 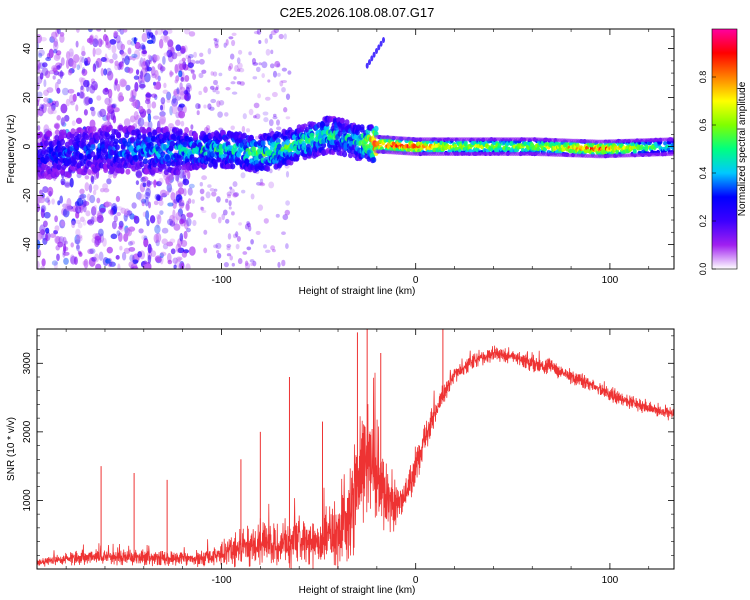 What do you see at coordinates (416, 280) in the screenshot?
I see `x-tick-label: 0` at bounding box center [416, 280].